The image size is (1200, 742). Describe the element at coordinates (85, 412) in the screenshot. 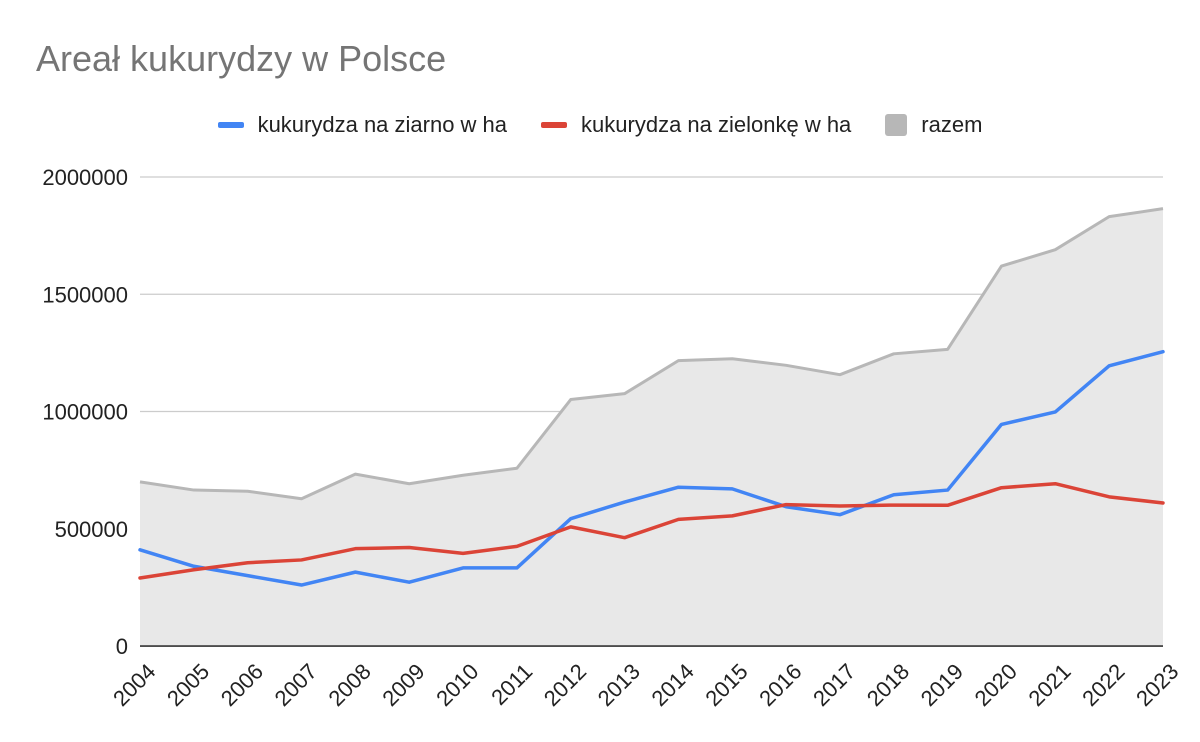

I see `y-tick-label: 1000000` at that location.